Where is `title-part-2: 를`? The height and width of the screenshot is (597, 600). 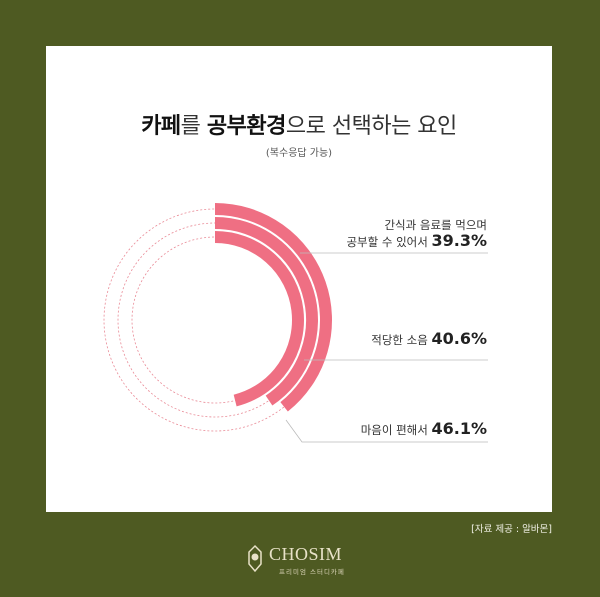
title-part-2: 를 is located at coordinates (193, 126).